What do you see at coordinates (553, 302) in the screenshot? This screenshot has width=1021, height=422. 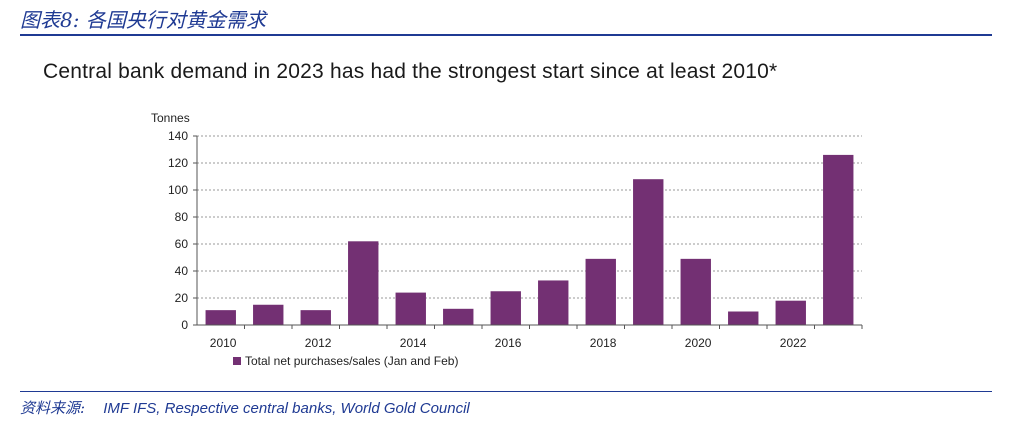 I see `bar-2017` at bounding box center [553, 302].